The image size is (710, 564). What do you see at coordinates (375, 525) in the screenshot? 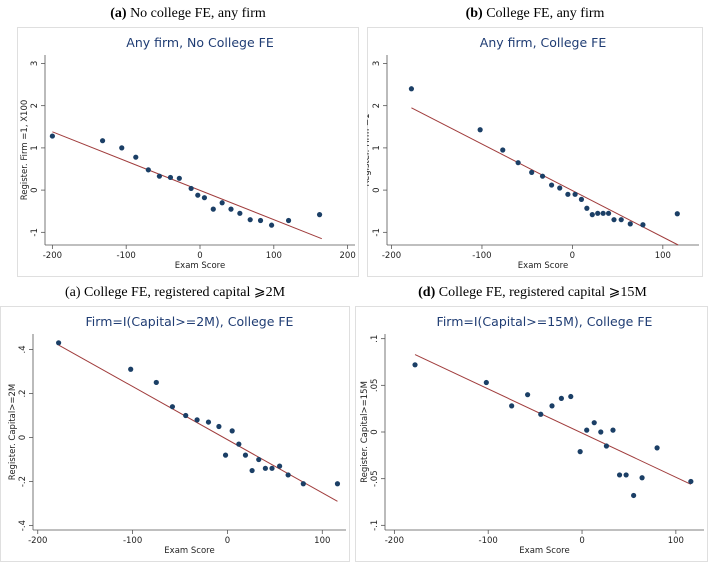
I see `y-tick-label: -.1` at bounding box center [375, 525].